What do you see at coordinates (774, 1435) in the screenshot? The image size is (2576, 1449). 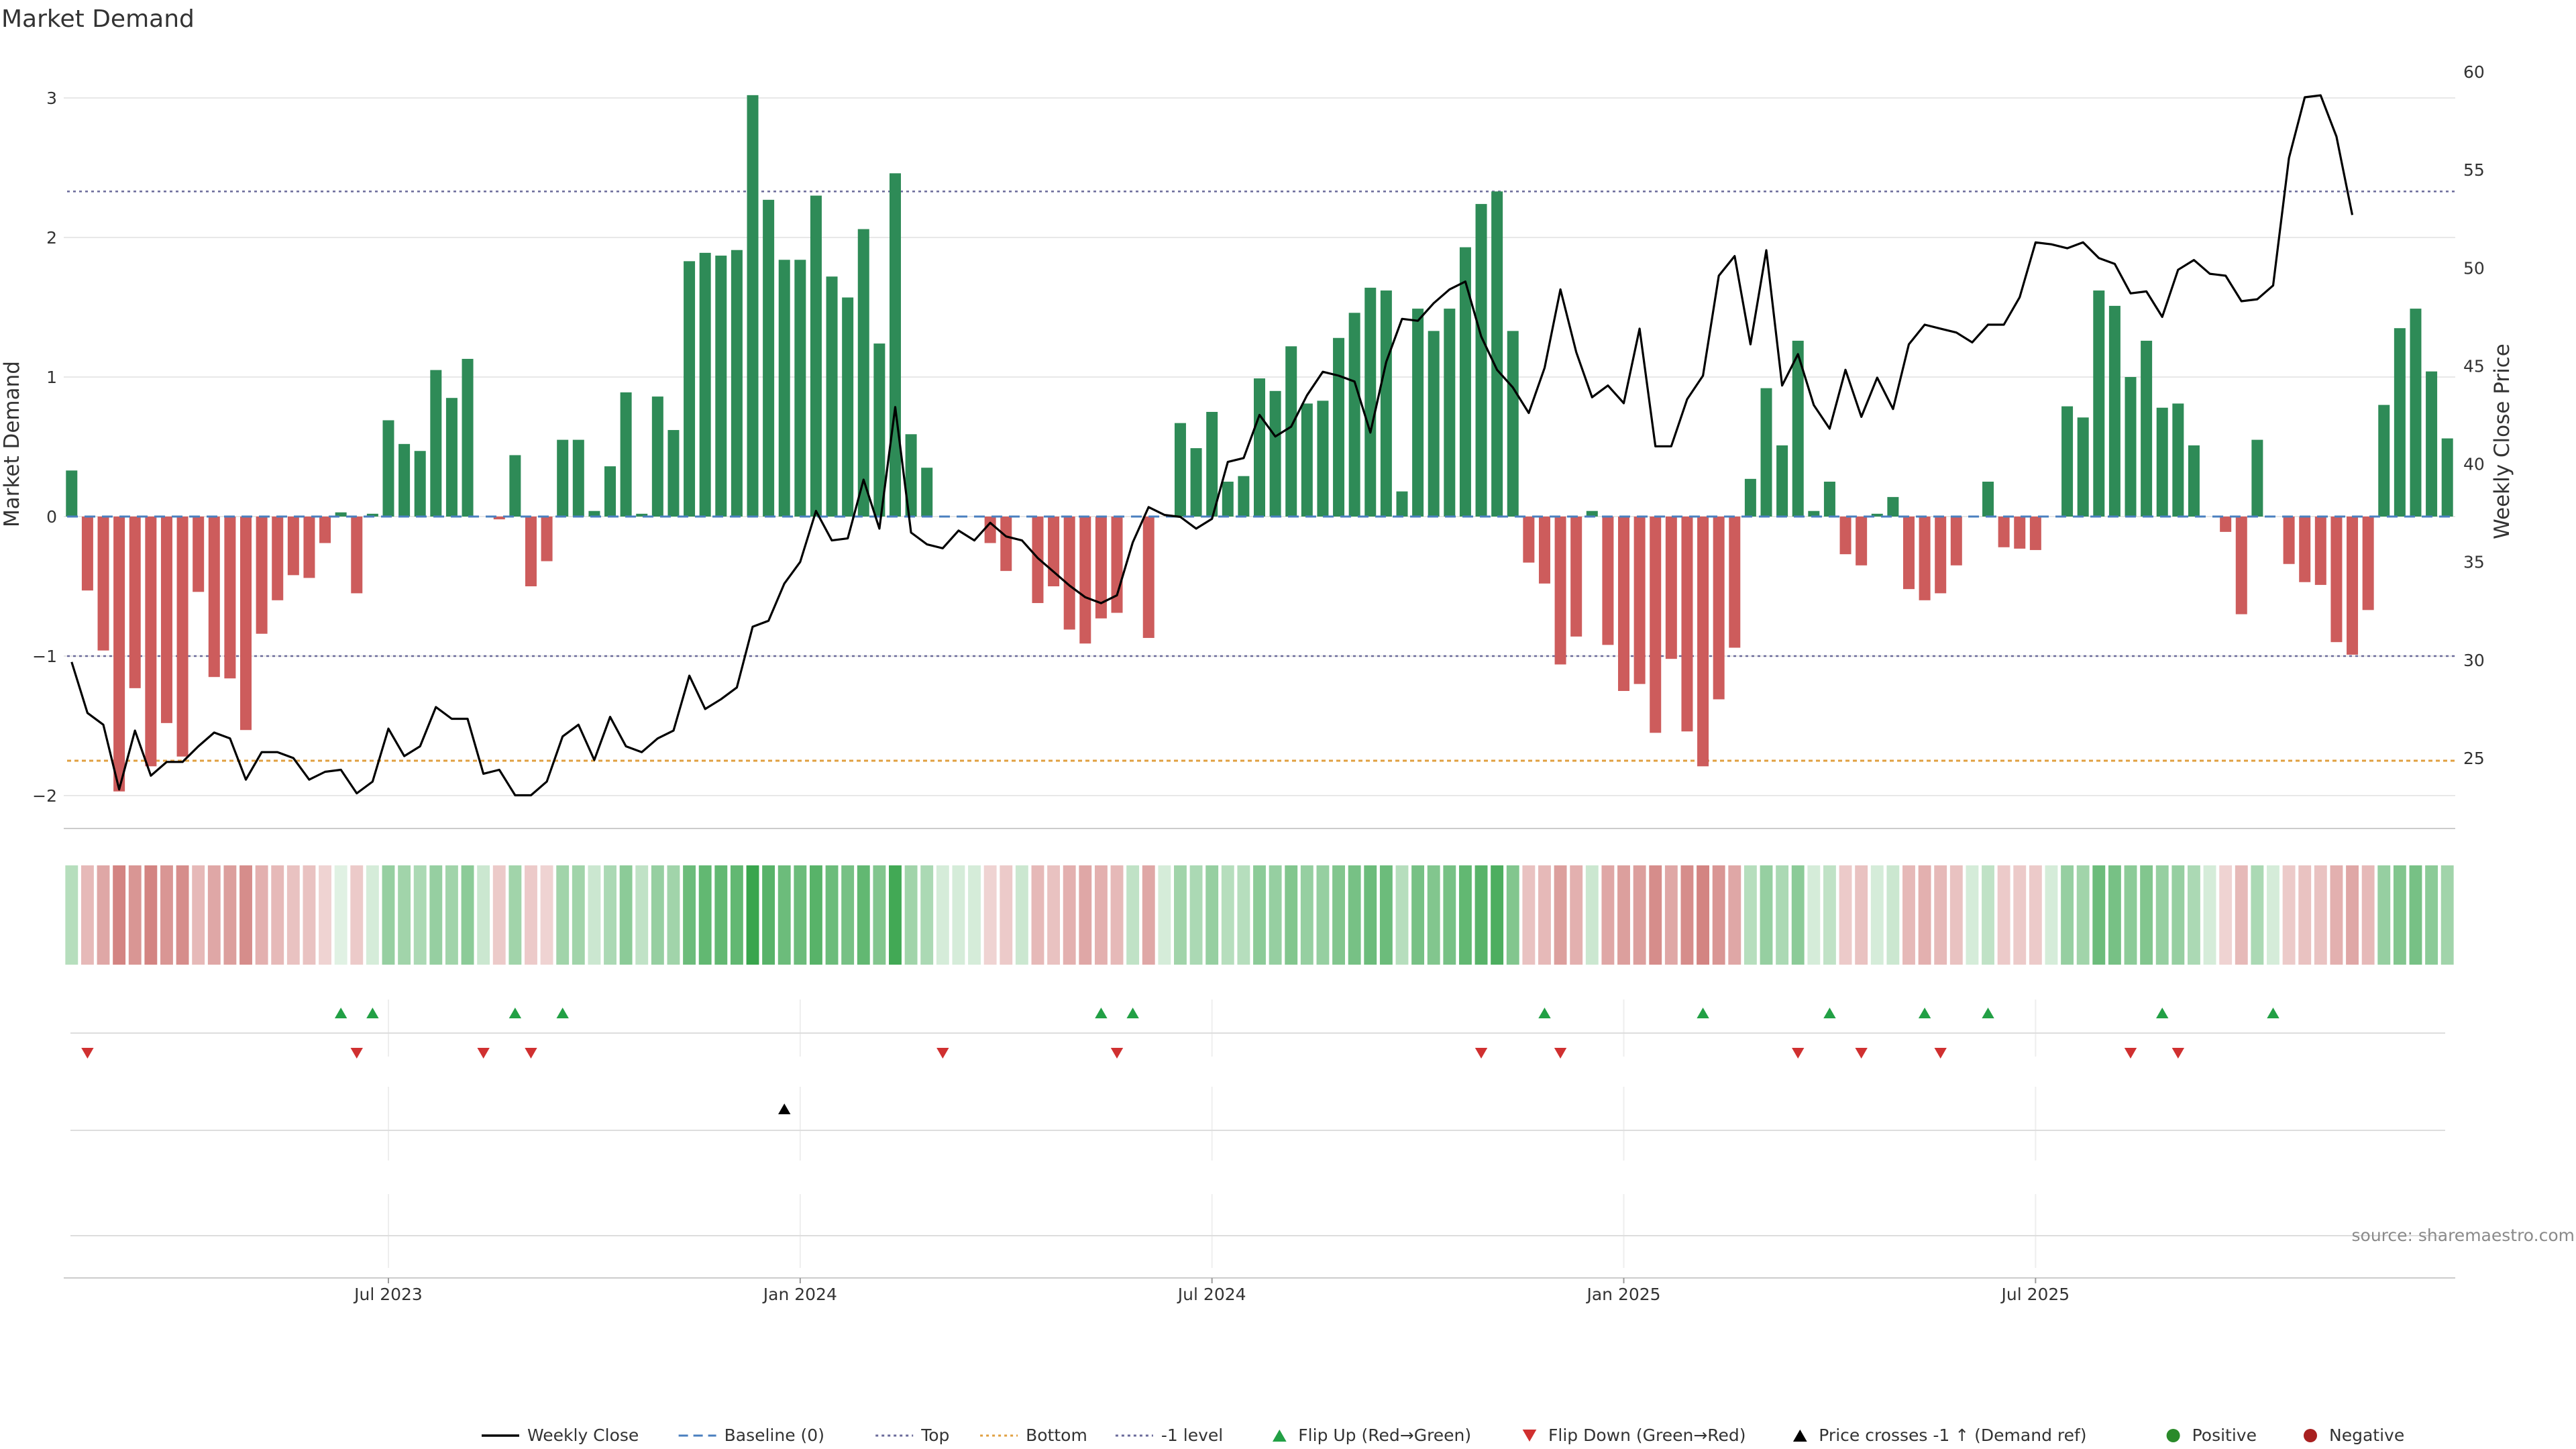 I see `legend-label: Baseline (0)` at bounding box center [774, 1435].